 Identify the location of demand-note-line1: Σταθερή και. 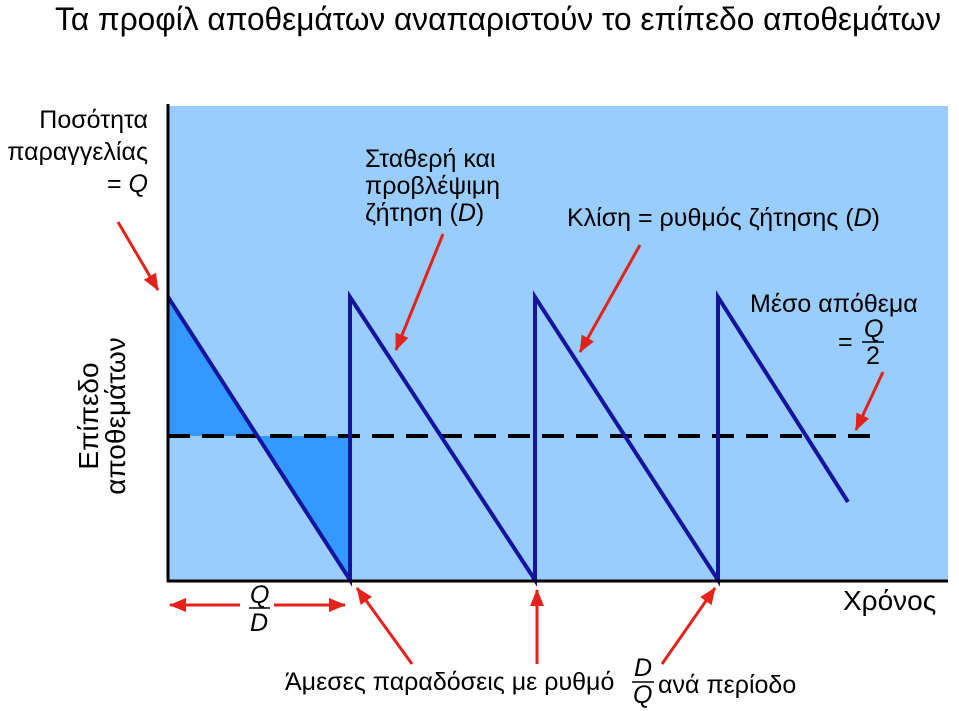
(430, 159).